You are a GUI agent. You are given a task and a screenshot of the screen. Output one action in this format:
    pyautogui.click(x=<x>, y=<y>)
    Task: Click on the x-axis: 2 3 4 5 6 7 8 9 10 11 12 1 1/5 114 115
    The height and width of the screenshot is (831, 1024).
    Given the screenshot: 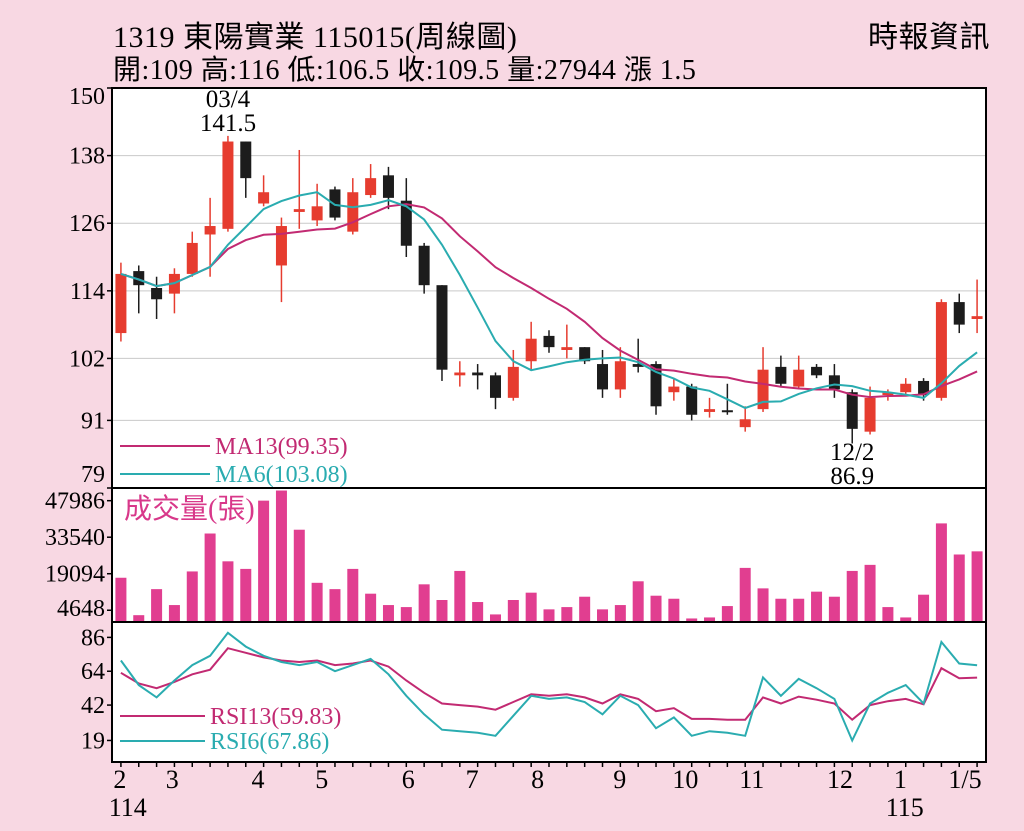 What is the action you would take?
    pyautogui.click(x=545, y=792)
    